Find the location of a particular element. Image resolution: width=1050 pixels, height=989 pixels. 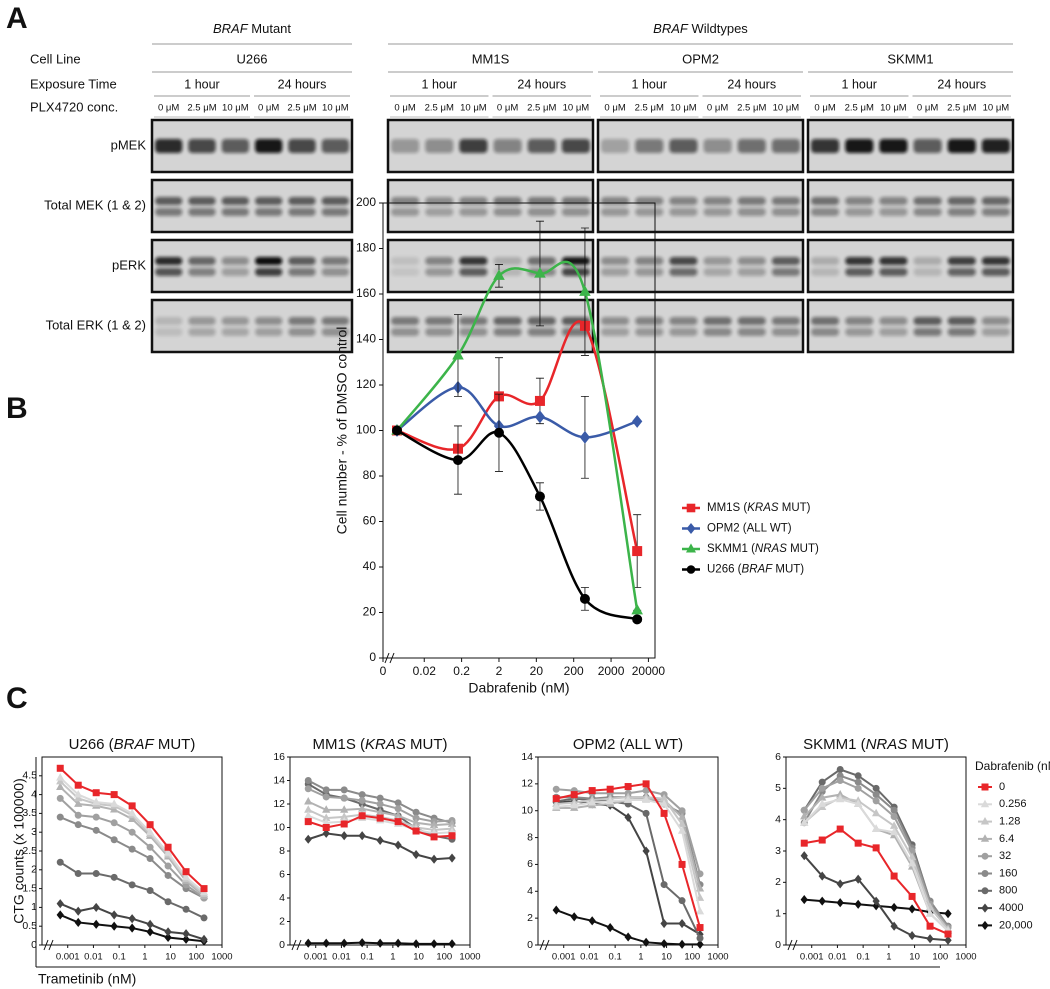

legend-label: MM1S (KRAS MUT) is located at coordinates (759, 508).